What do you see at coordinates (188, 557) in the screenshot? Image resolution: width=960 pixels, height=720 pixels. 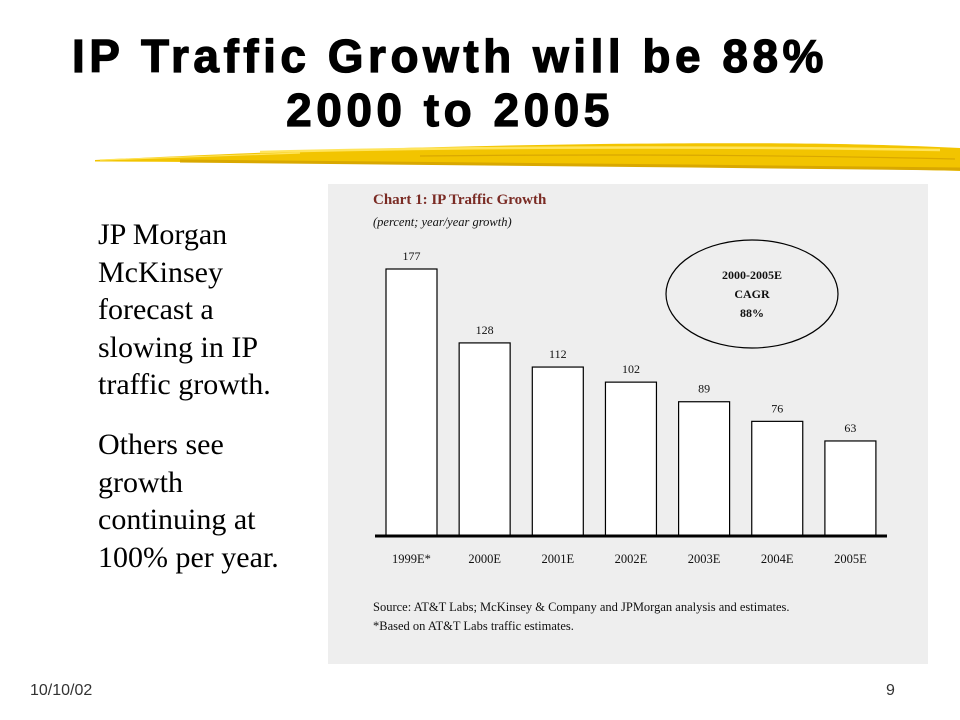 I see `body-line: 100% per year.` at bounding box center [188, 557].